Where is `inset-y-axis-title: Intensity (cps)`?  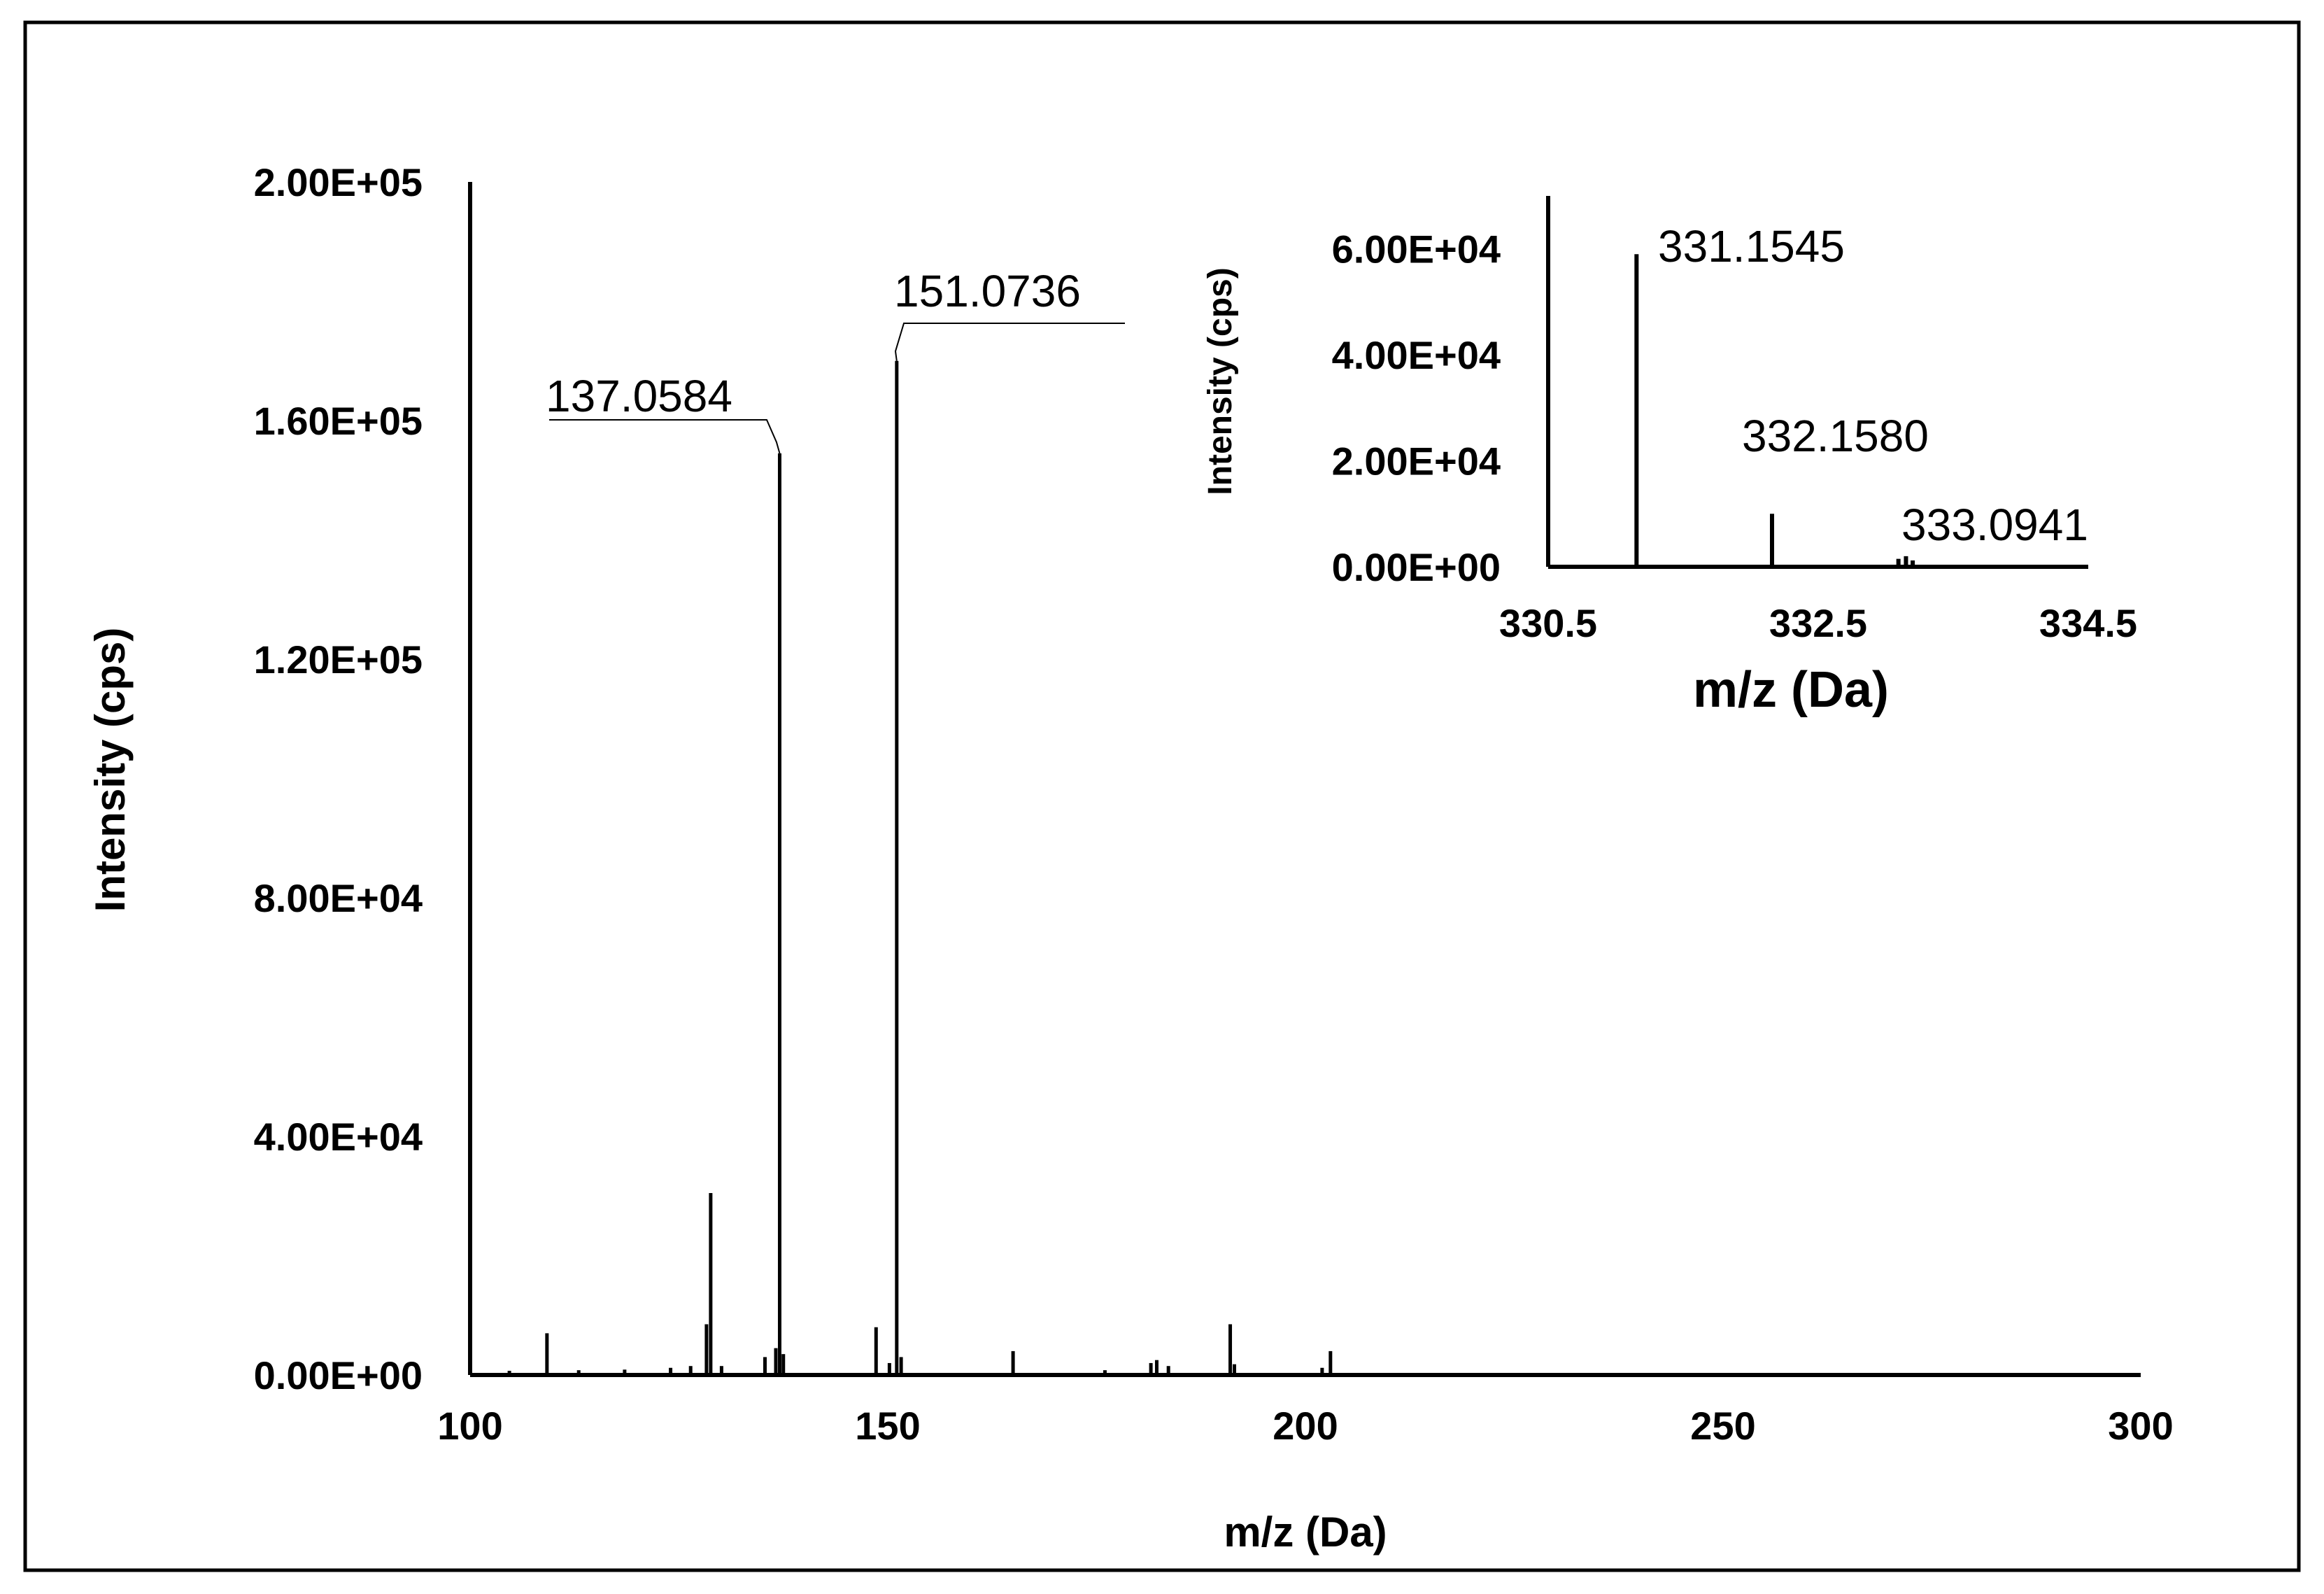
inset-y-axis-title: Intensity (cps) is located at coordinates (1220, 381).